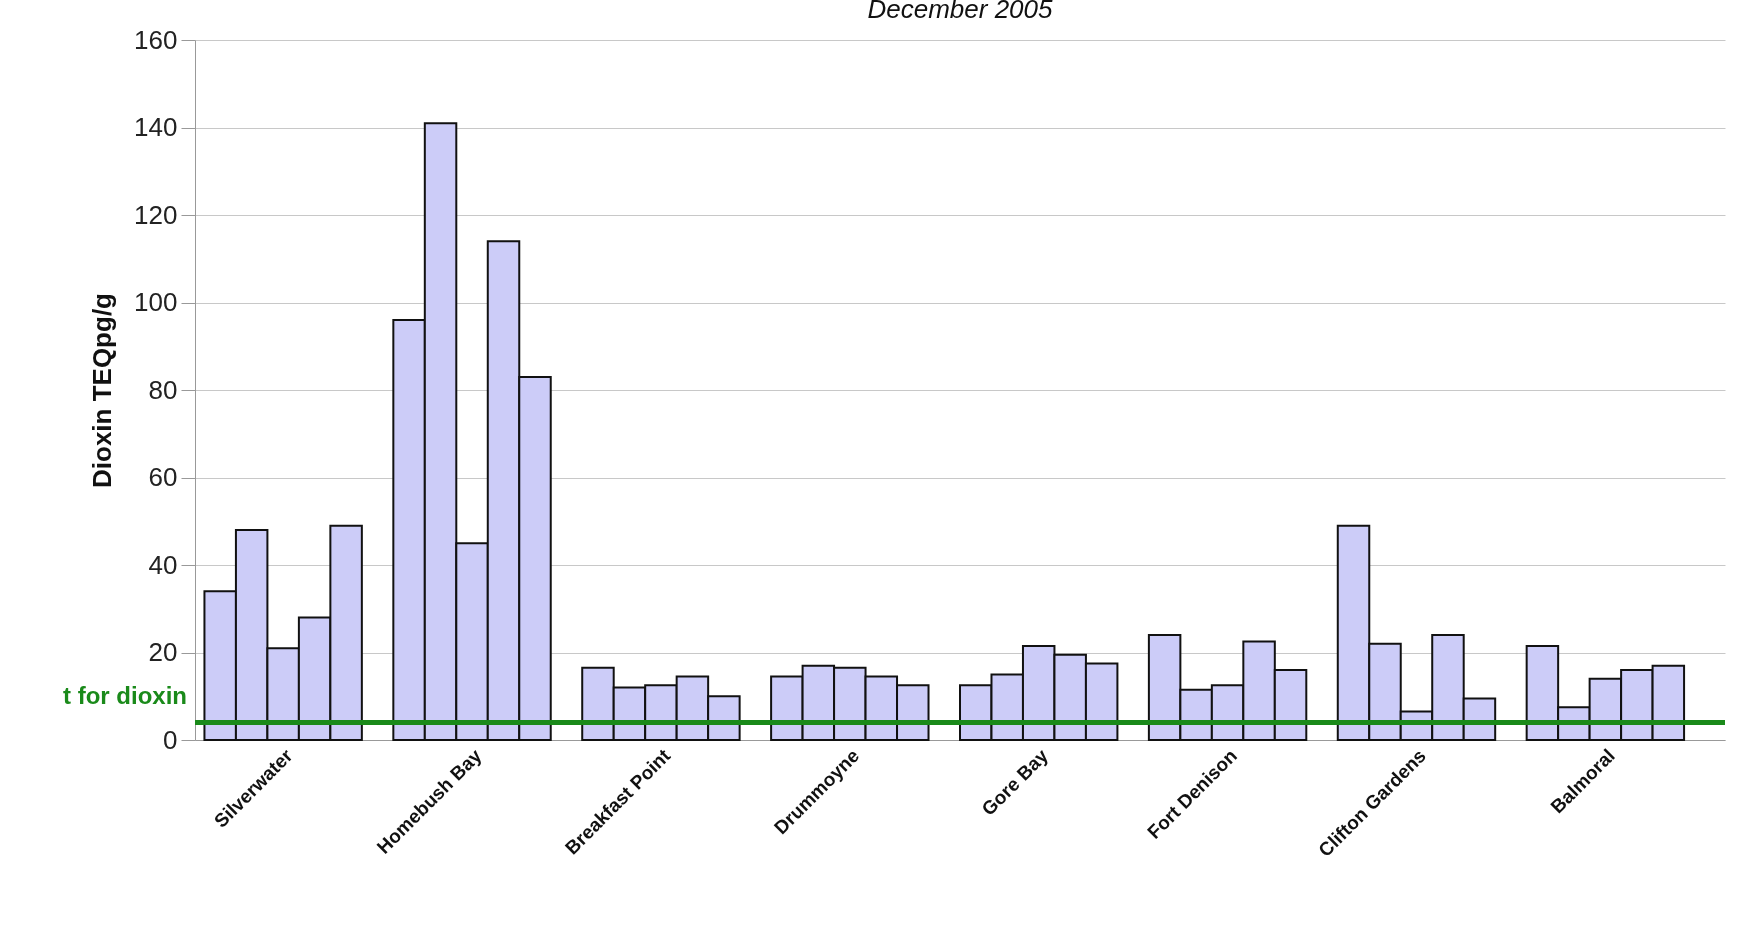  I want to click on y-tick-label: 100, so click(156, 302).